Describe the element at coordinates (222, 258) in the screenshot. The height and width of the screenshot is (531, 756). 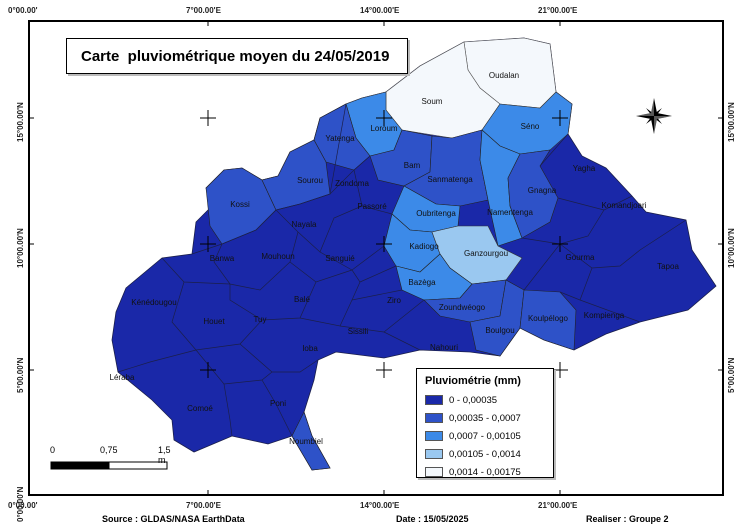
I see `province-label-banwa: Banwa` at that location.